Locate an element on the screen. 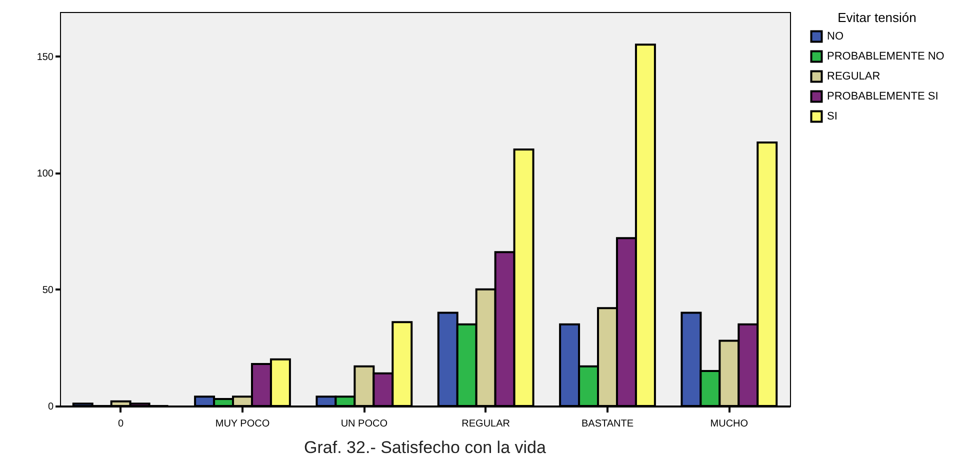  y-tick-label: 0 is located at coordinates (51, 407).